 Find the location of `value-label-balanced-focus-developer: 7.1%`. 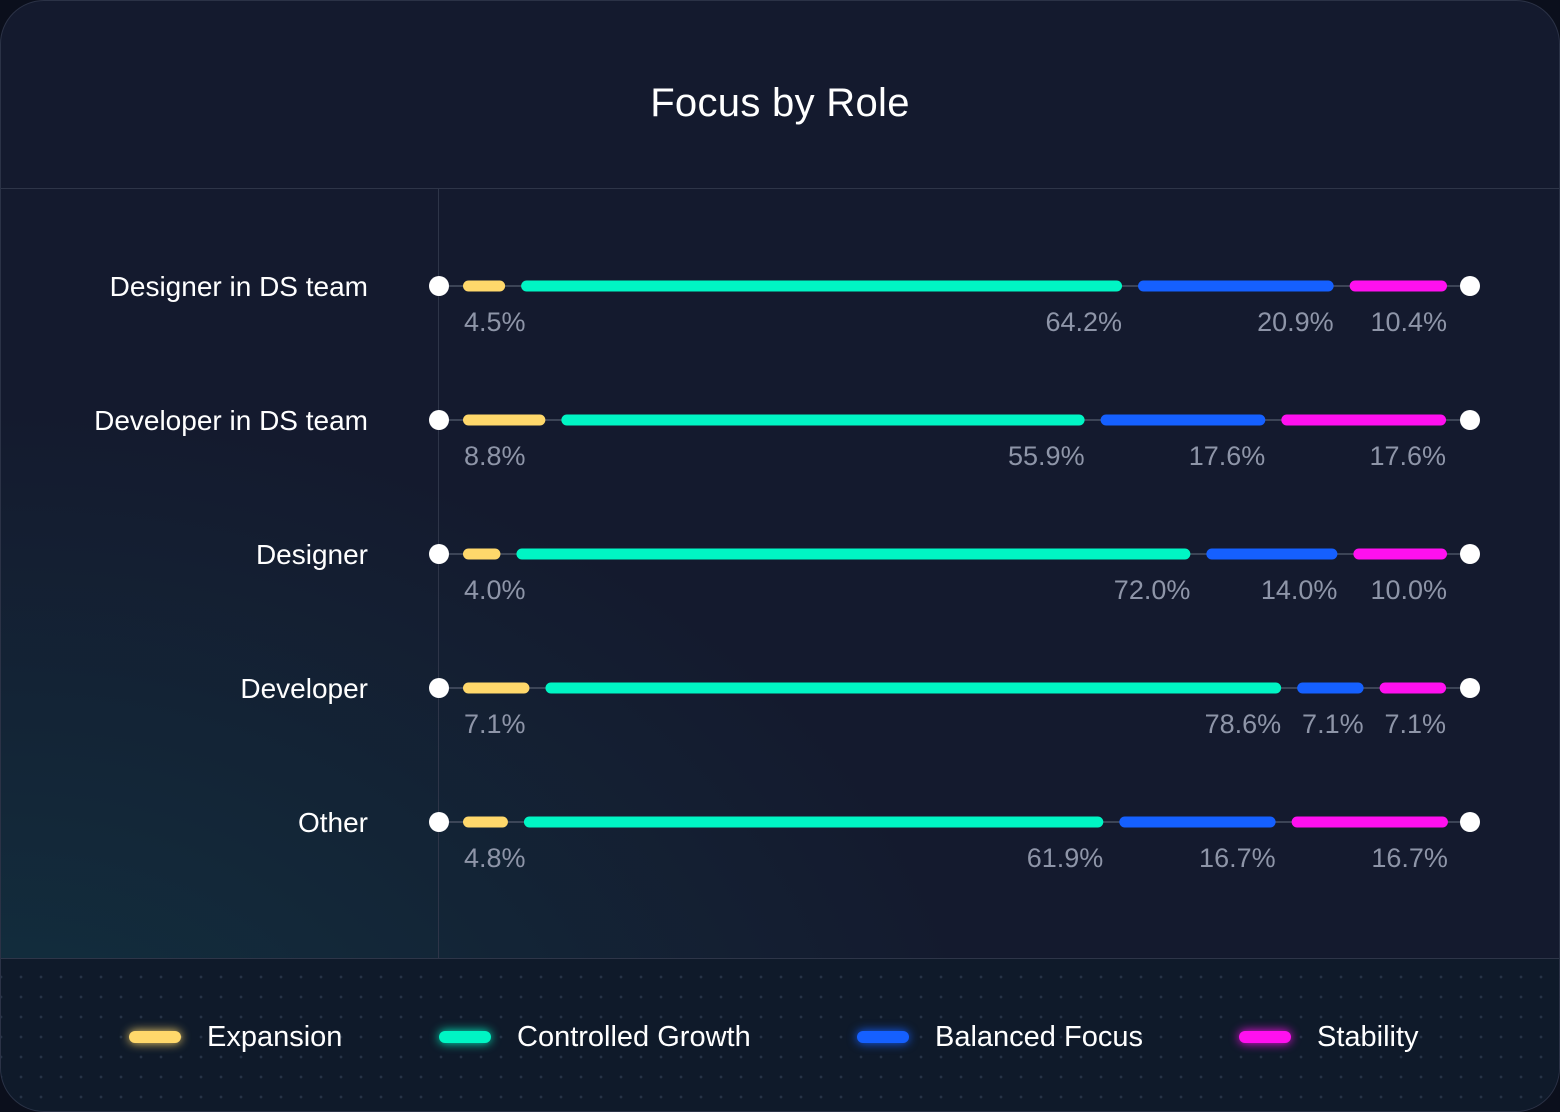

value-label-balanced-focus-developer: 7.1% is located at coordinates (1333, 724).